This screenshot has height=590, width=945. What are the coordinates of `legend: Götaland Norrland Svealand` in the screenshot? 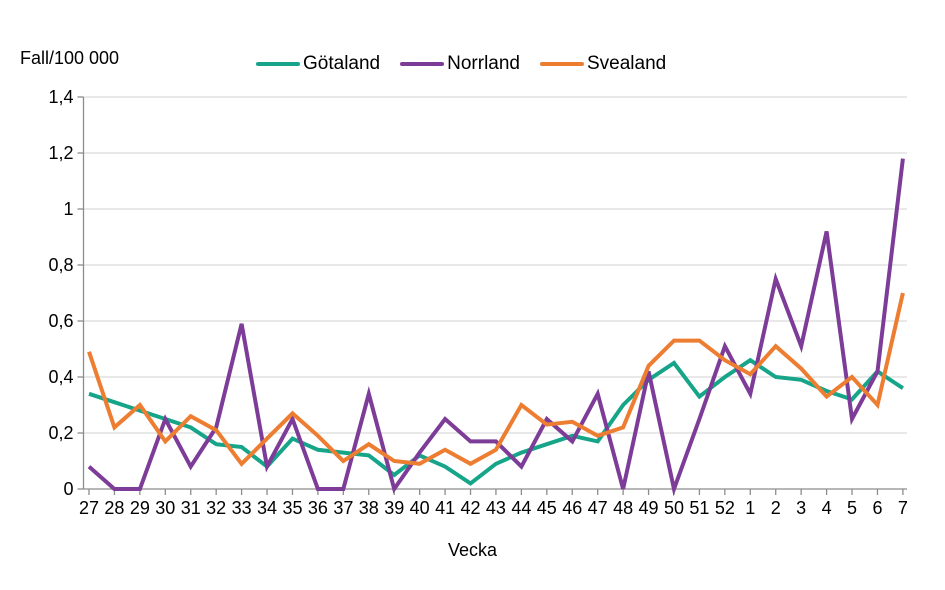 It's located at (461, 64).